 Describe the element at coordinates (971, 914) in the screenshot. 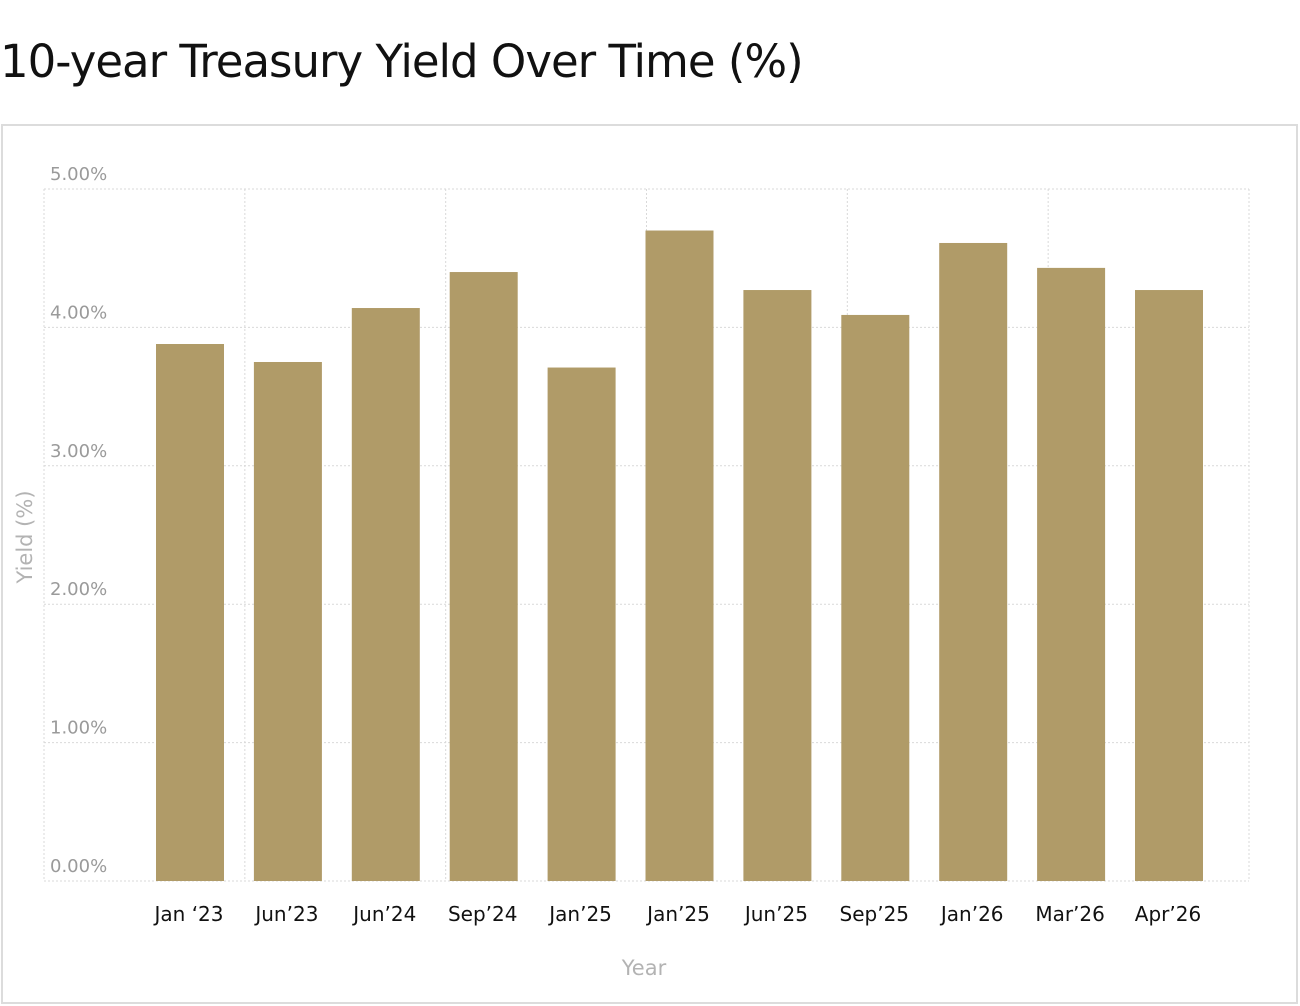

I see `x-tick-label: Jan’26` at that location.